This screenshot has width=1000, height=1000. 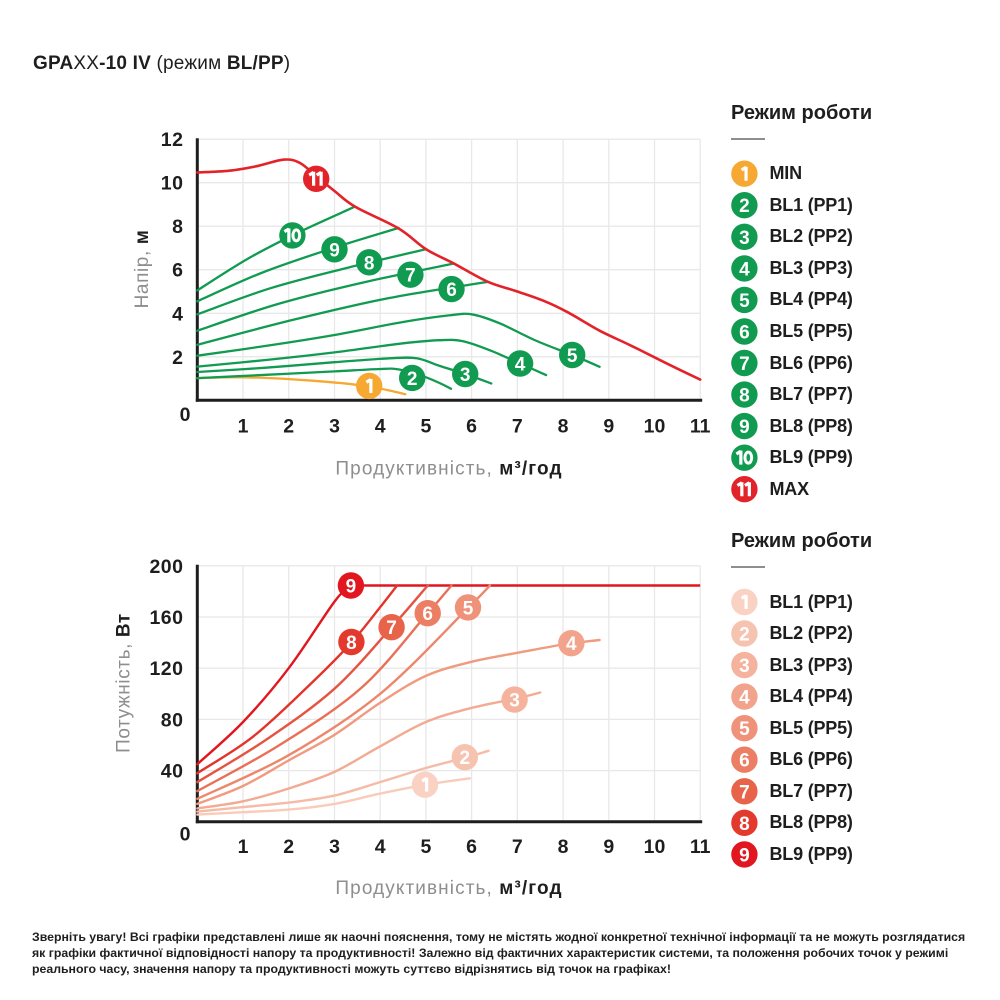 What do you see at coordinates (166, 669) in the screenshot?
I see `svg-text: 120` at bounding box center [166, 669].